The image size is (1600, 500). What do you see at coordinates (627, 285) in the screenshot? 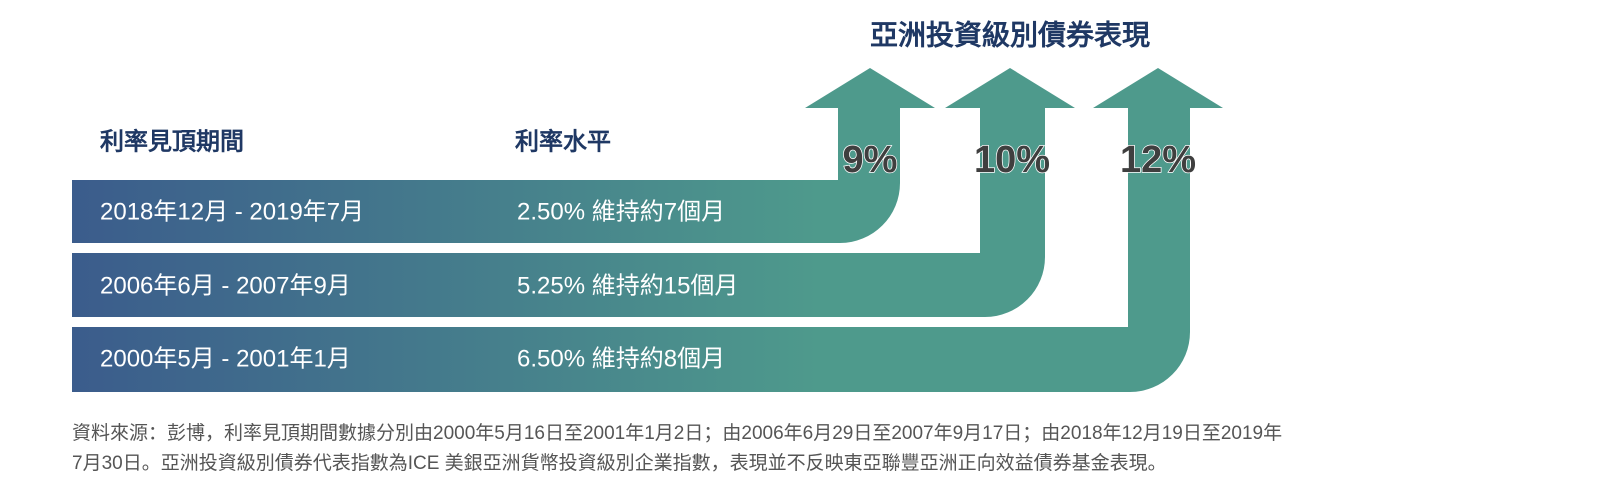
I see `row-level: 5.25% 維持約15個月` at bounding box center [627, 285].